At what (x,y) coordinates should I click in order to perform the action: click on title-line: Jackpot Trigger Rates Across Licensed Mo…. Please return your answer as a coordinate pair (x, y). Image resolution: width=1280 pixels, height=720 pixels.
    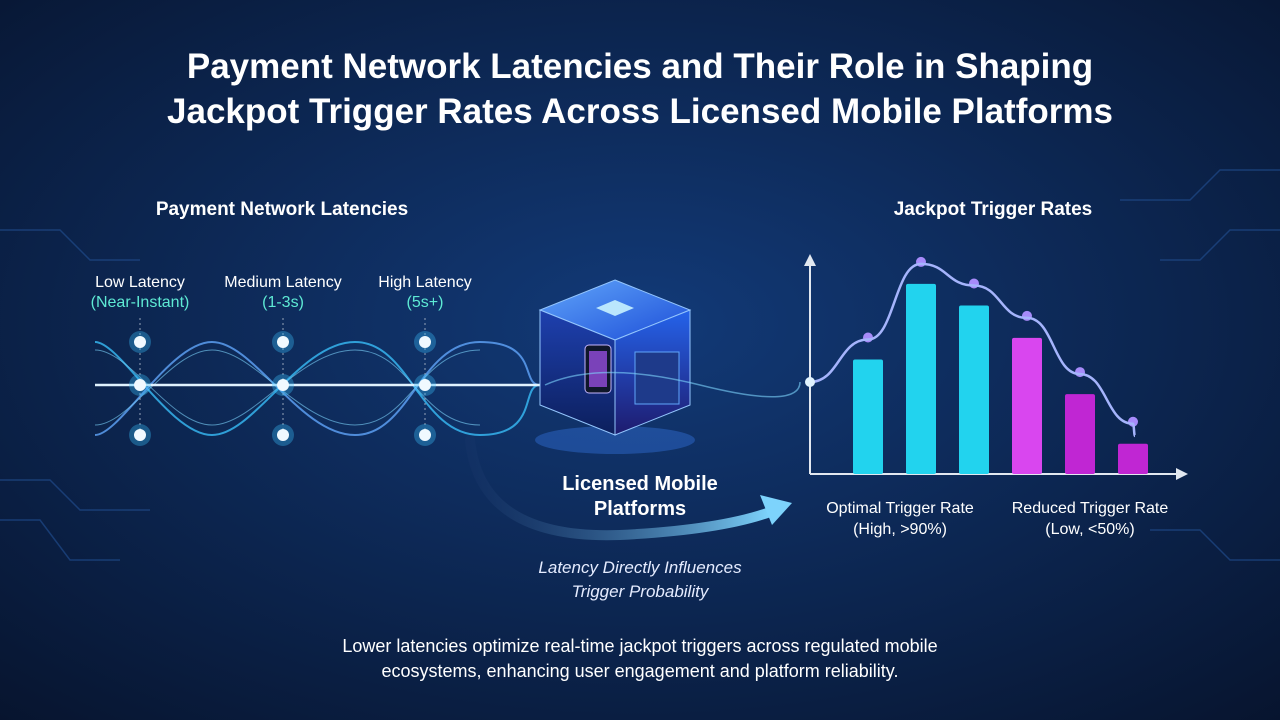
    Looking at the image, I should click on (640, 111).